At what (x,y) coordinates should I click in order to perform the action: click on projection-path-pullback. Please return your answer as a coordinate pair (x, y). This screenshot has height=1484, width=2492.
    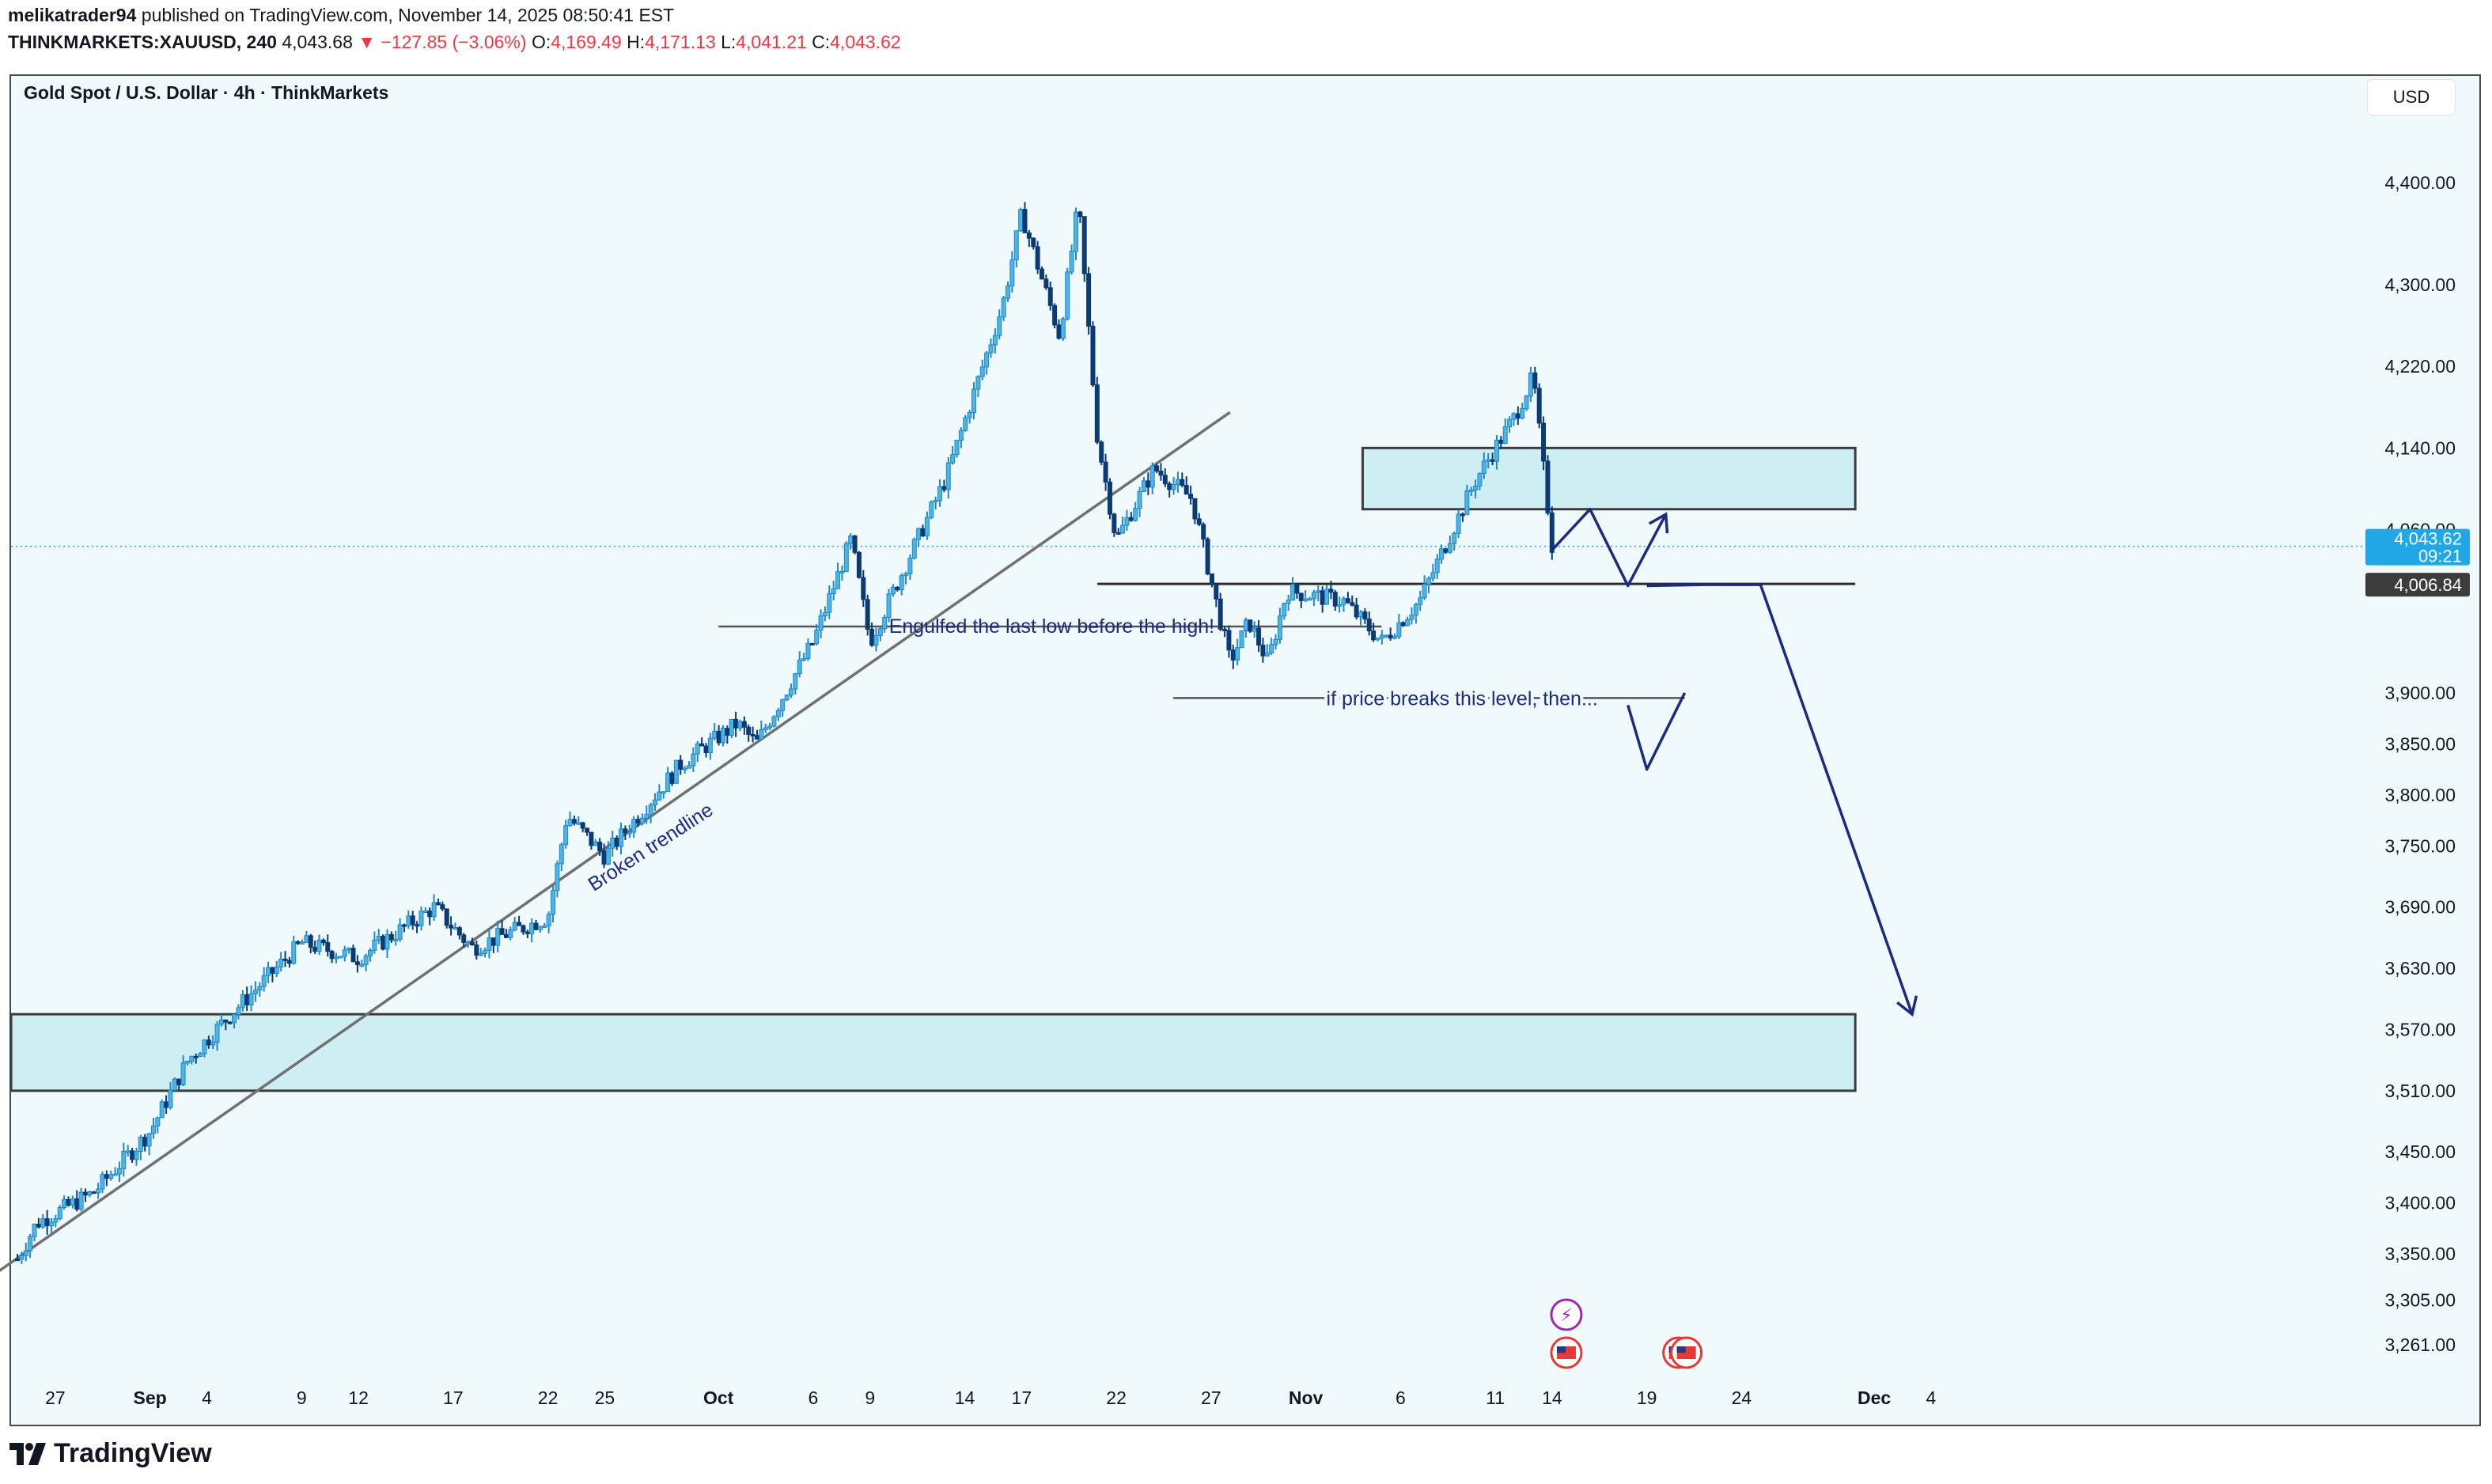
    Looking at the image, I should click on (1610, 547).